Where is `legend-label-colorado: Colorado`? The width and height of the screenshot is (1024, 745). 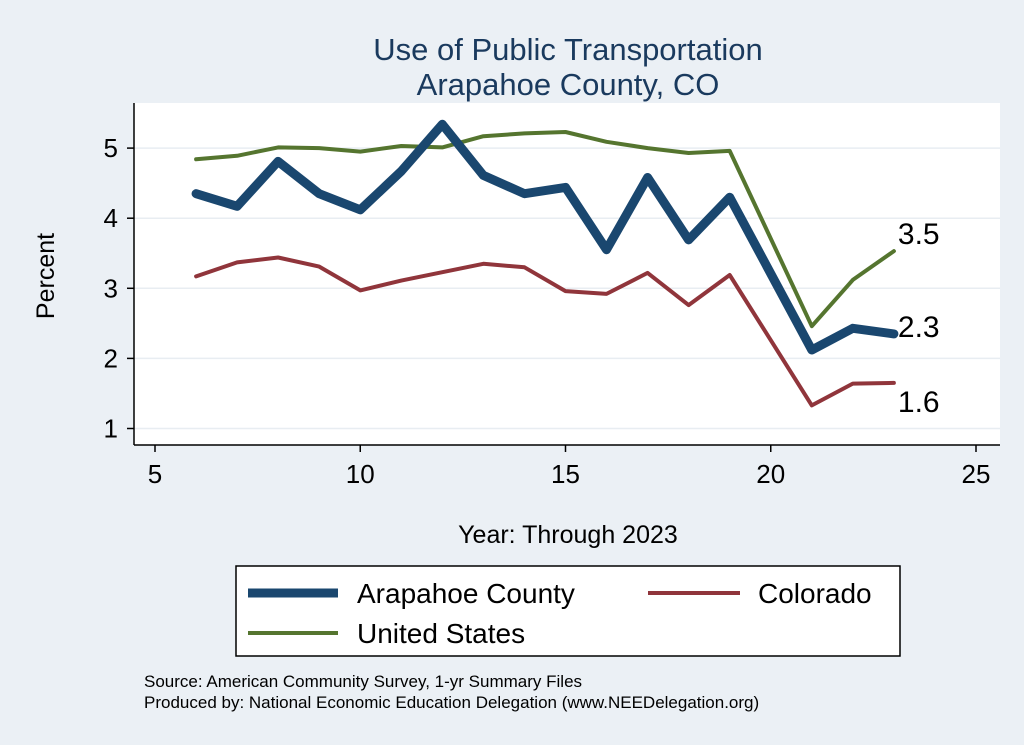
legend-label-colorado: Colorado is located at coordinates (815, 593).